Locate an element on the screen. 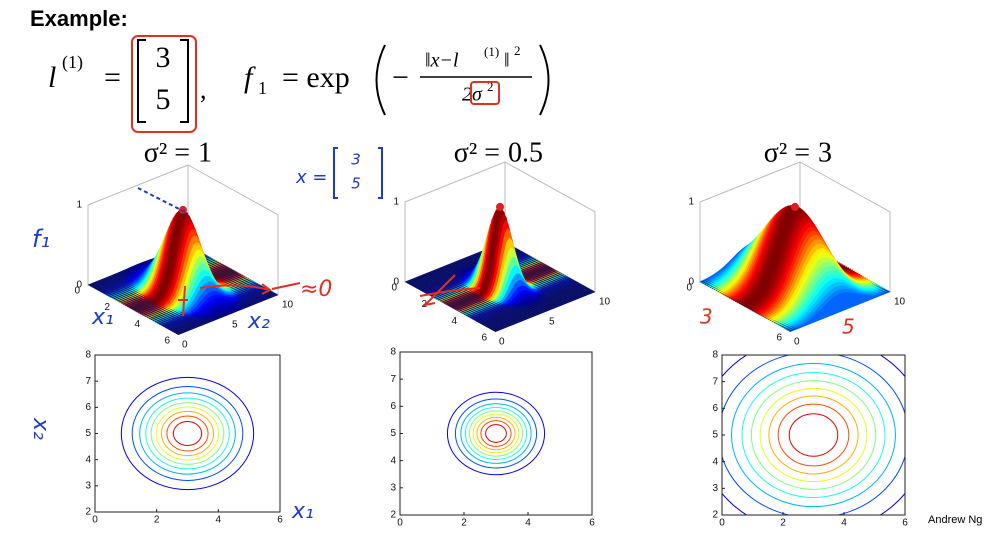  vector-bracket is located at coordinates (163, 81).